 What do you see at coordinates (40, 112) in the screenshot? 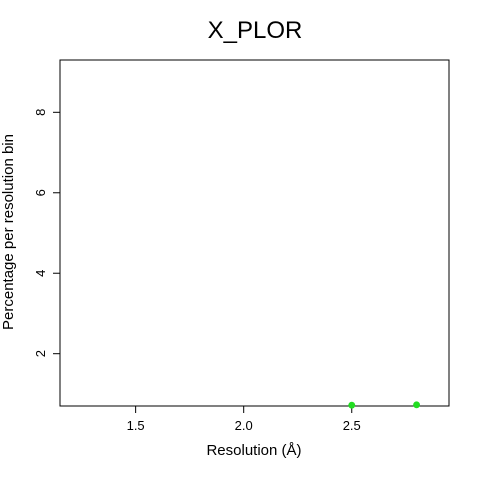
I see `y-tick-label: 8` at bounding box center [40, 112].